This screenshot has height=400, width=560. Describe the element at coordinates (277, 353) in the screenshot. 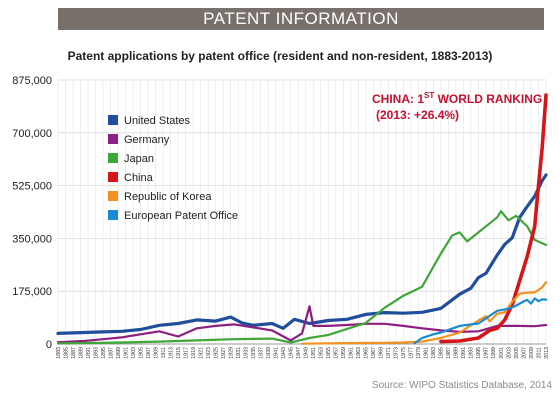

I see `x-tick-label: 1941` at that location.